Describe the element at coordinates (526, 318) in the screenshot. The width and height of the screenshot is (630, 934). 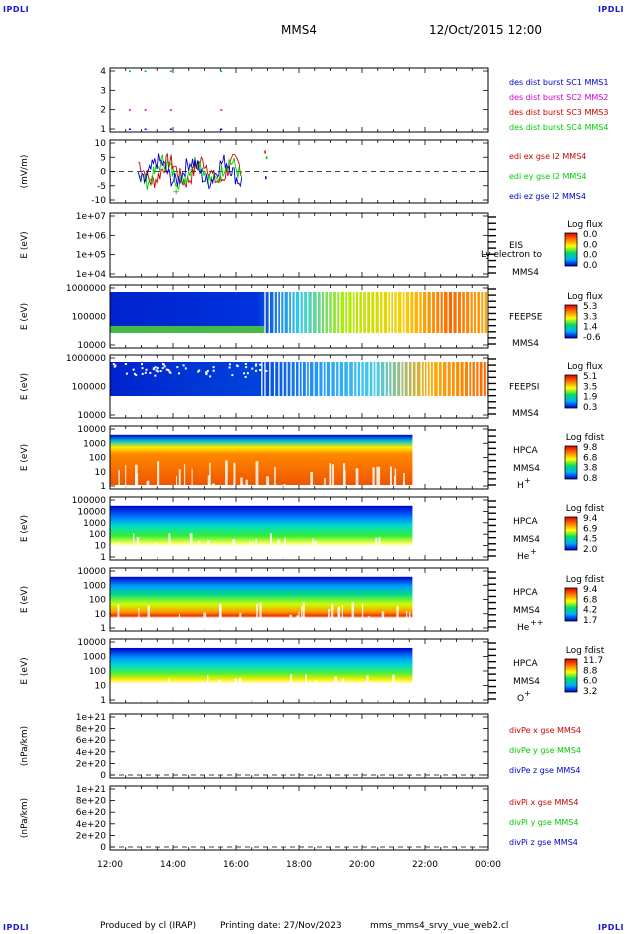
I see `instrument-label: FEEPSE` at that location.